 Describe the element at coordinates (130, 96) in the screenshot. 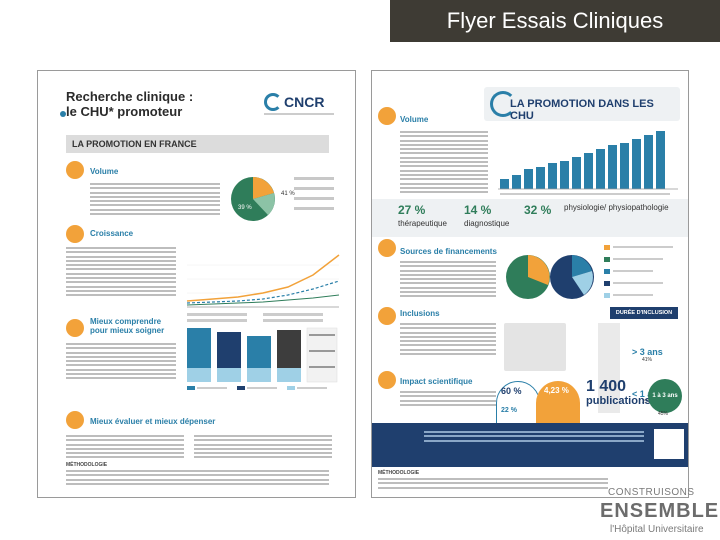

I see `title-line-1: Recherche clinique :` at that location.